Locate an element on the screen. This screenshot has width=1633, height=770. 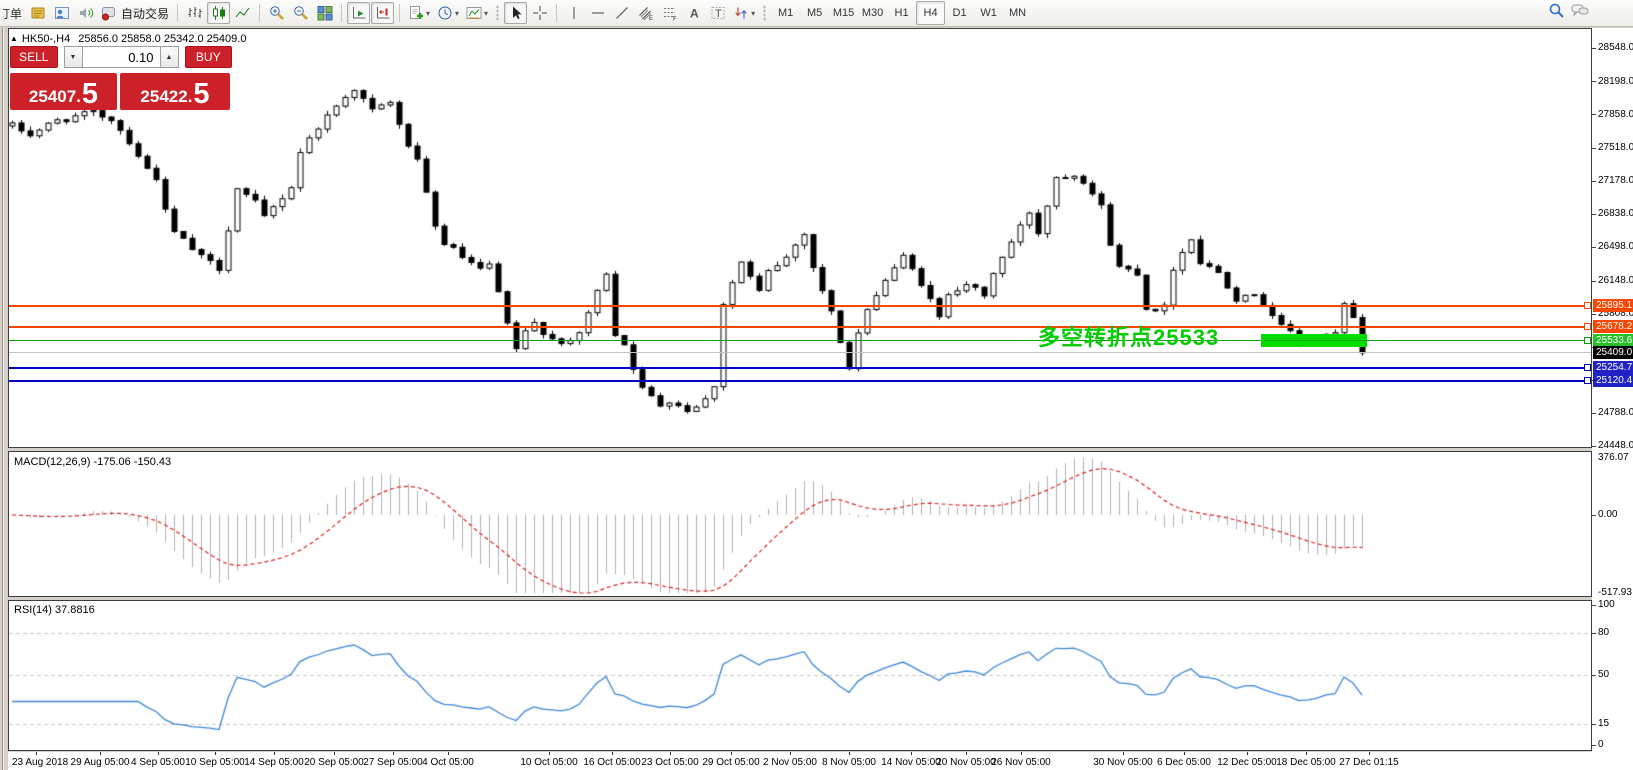
timeframe-w1: W1 is located at coordinates (988, 13).